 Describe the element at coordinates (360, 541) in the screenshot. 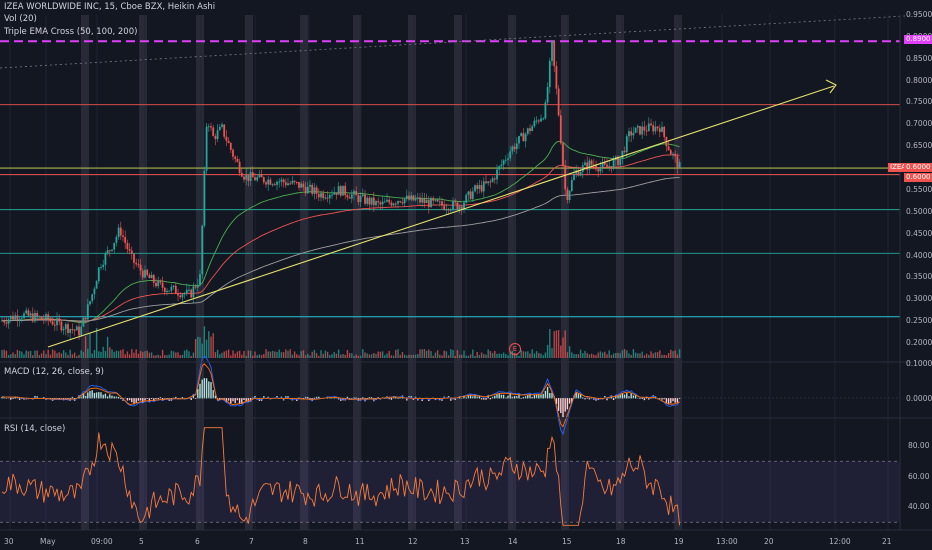

I see `time-tick-label: 11` at that location.